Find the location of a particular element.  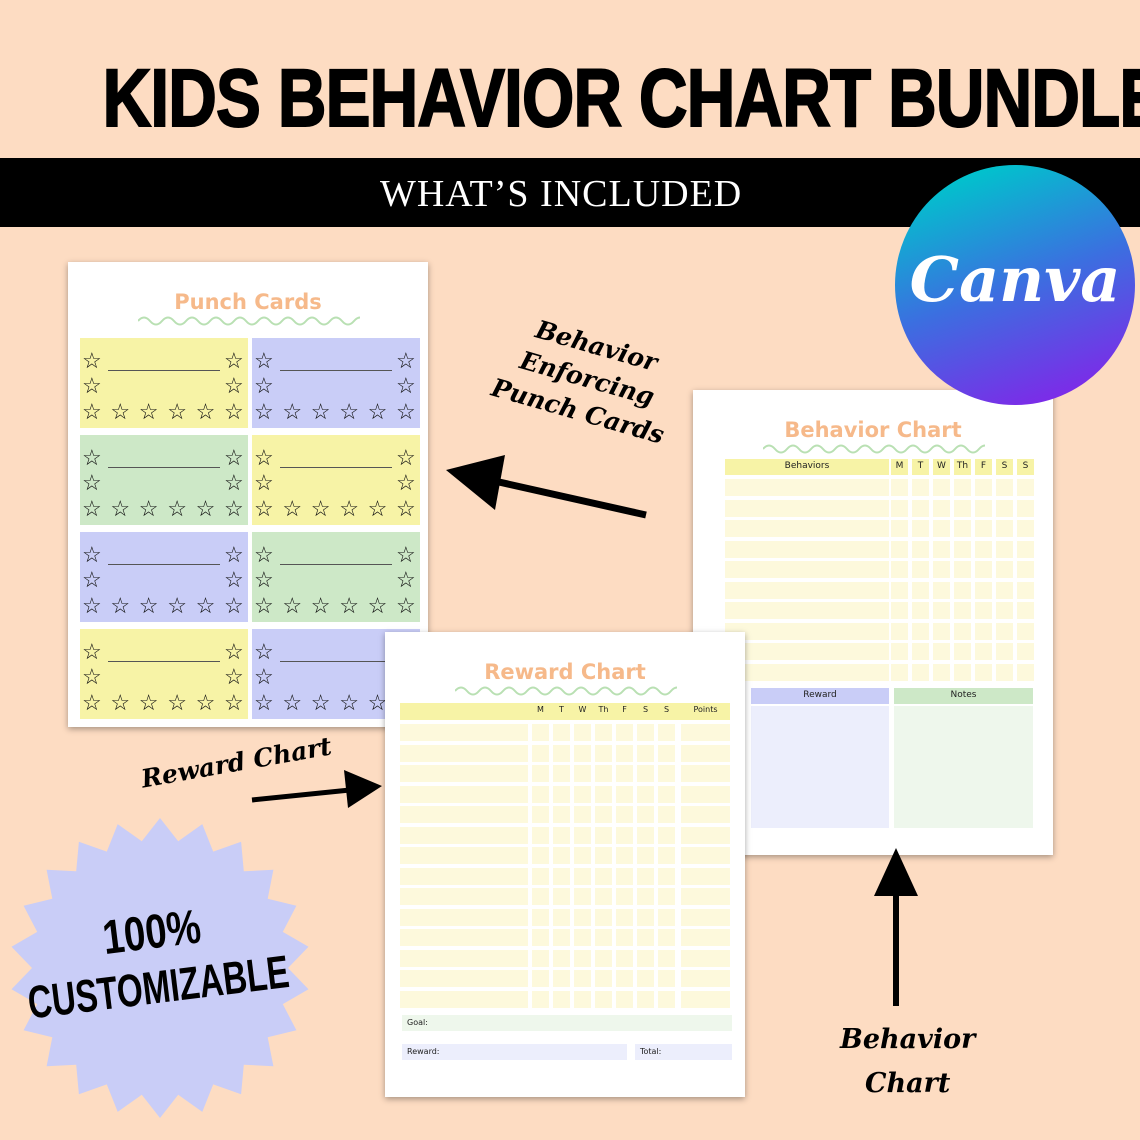

notes-section-label: Notes is located at coordinates (963, 695).